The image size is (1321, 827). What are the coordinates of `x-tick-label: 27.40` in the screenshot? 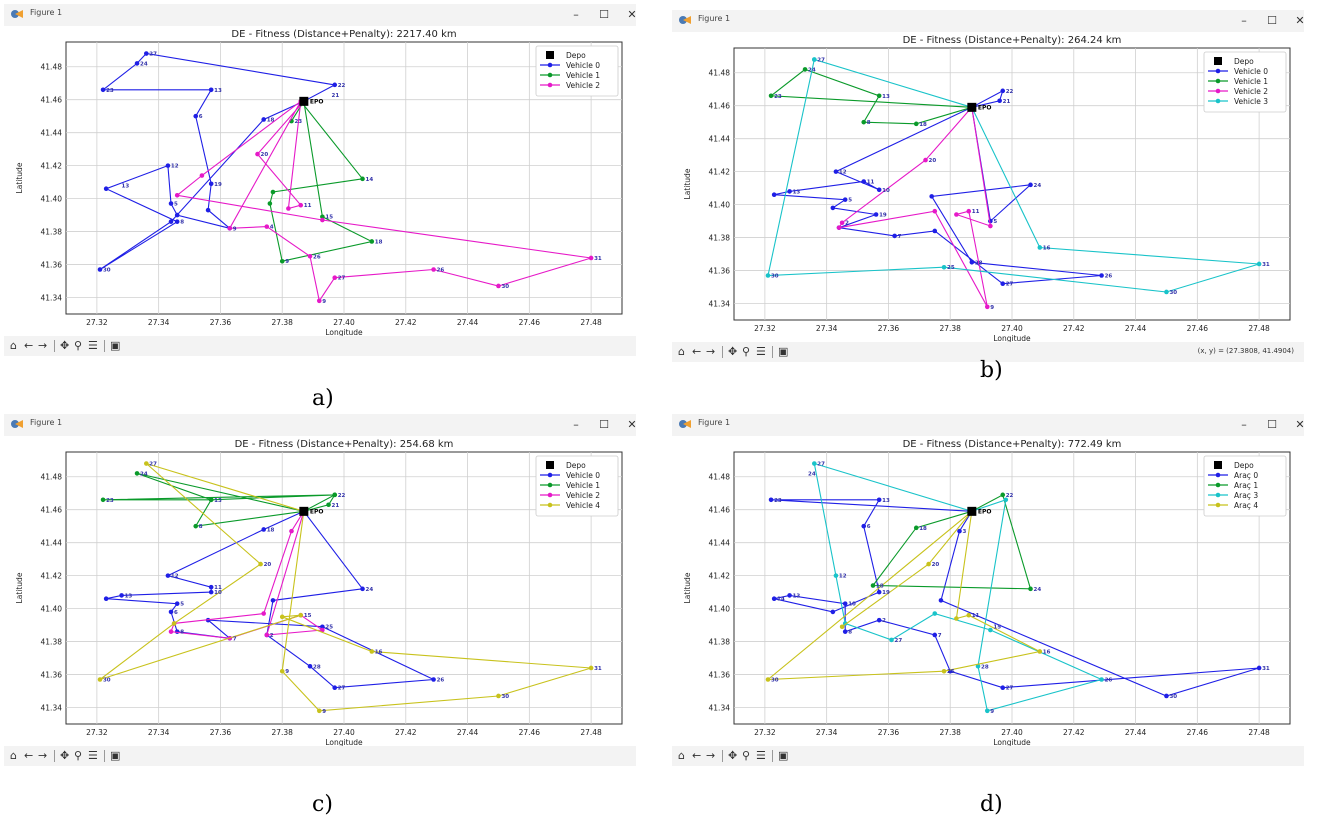 It's located at (1012, 328).